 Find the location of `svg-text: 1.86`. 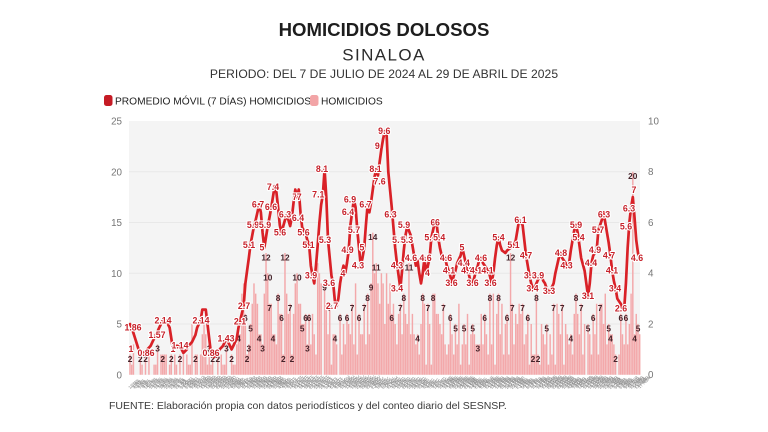

svg-text: 1.86 is located at coordinates (132, 327).